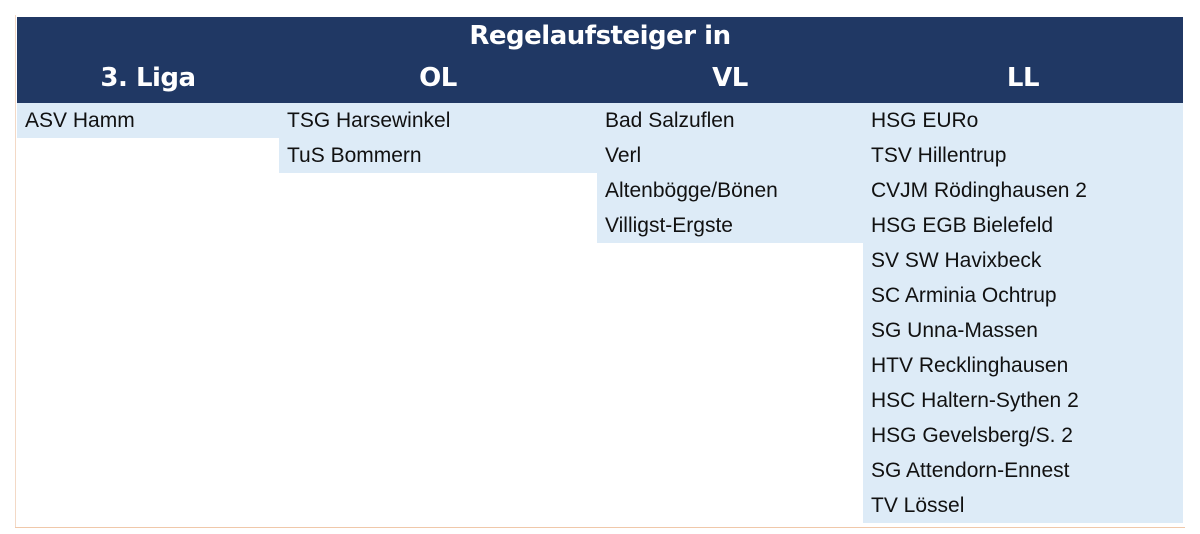 The image size is (1200, 534). I want to click on team-cell: HSC Haltern-Sythen 2, so click(1023, 400).